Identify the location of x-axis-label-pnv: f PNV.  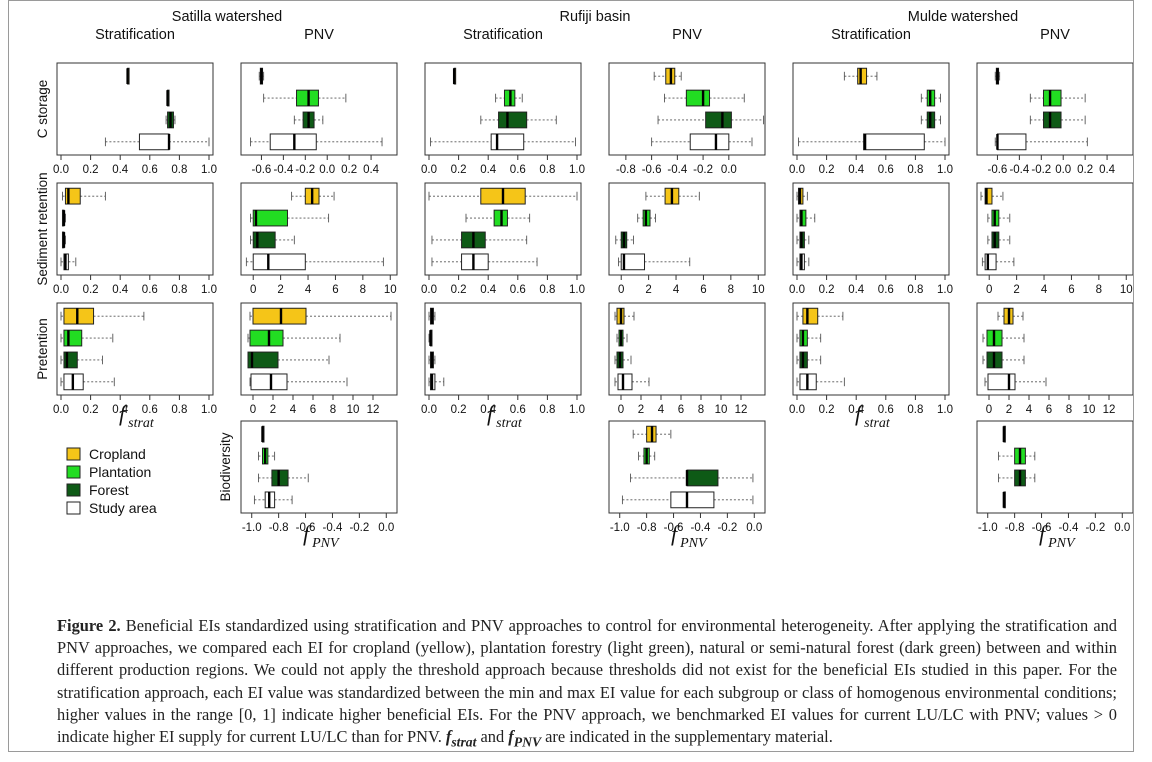
(689, 536).